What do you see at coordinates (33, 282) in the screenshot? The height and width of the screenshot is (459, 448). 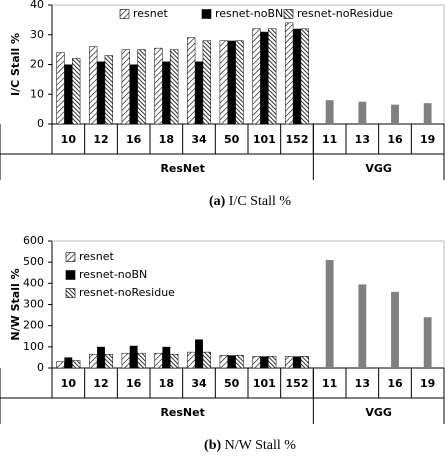 I see `y-tick-label: 400` at bounding box center [33, 282].